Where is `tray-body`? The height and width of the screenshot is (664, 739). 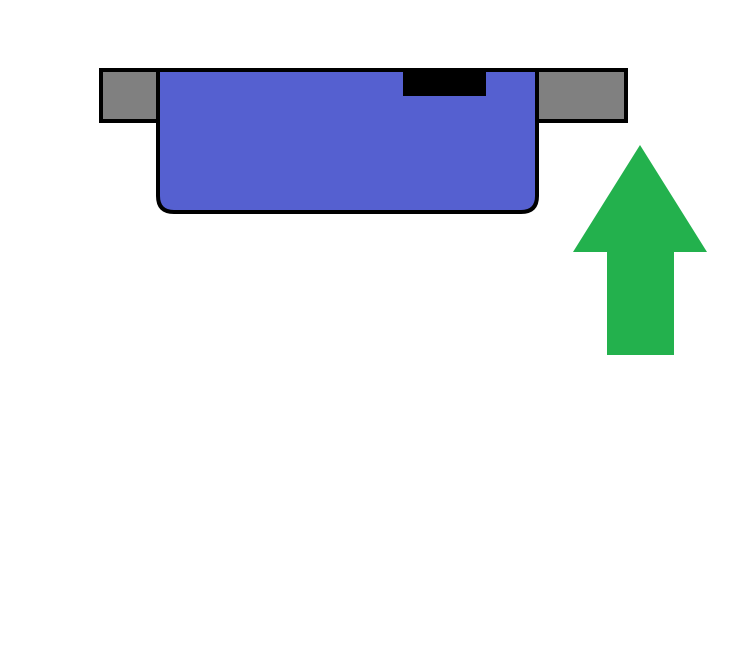 tray-body is located at coordinates (347, 141).